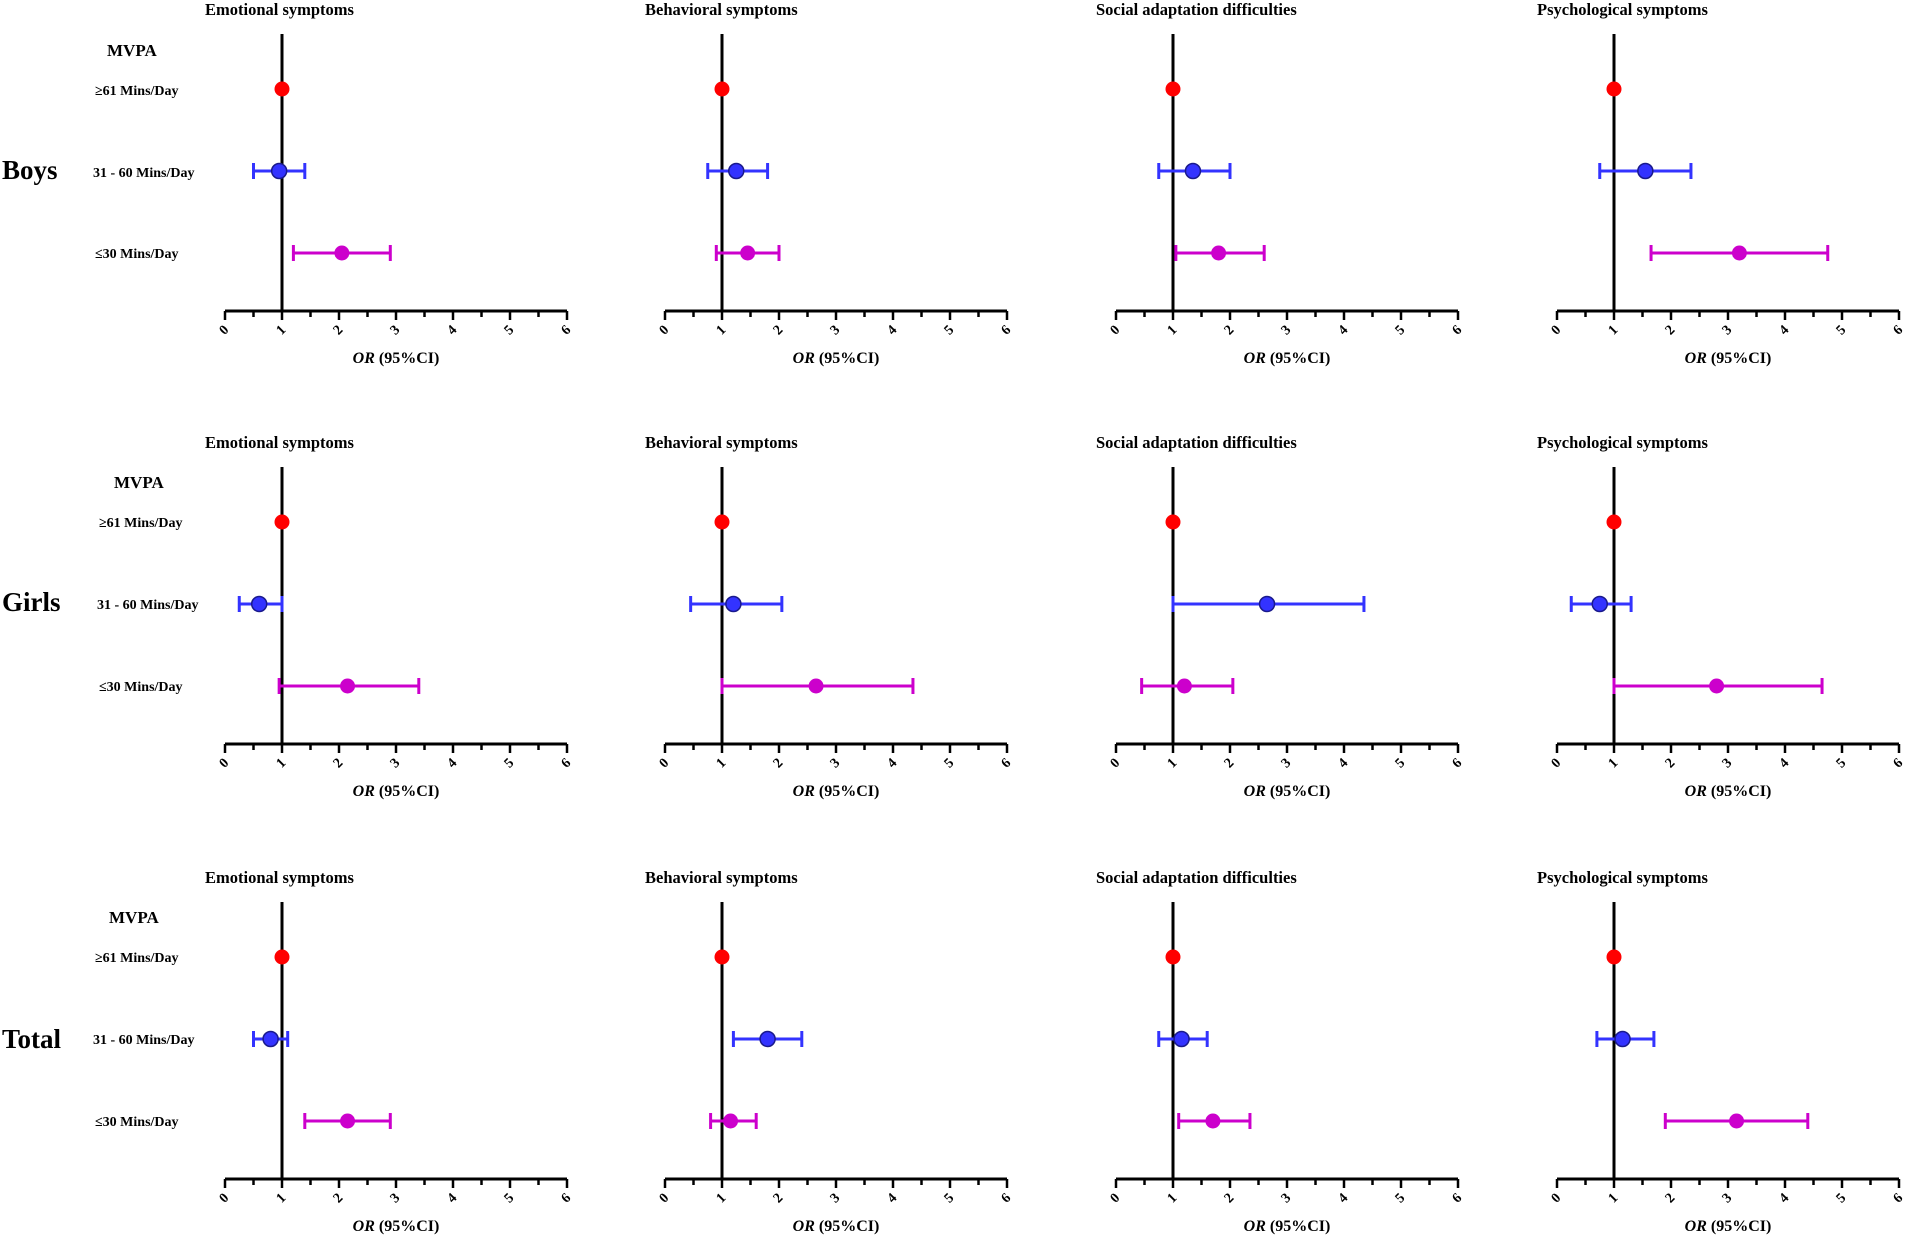 The width and height of the screenshot is (1908, 1247). Describe the element at coordinates (1721, 616) in the screenshot. I see `panel-girls-4: Psychological symptoms 0 1 2 3 4 5 6 OR (95%CI)` at that location.